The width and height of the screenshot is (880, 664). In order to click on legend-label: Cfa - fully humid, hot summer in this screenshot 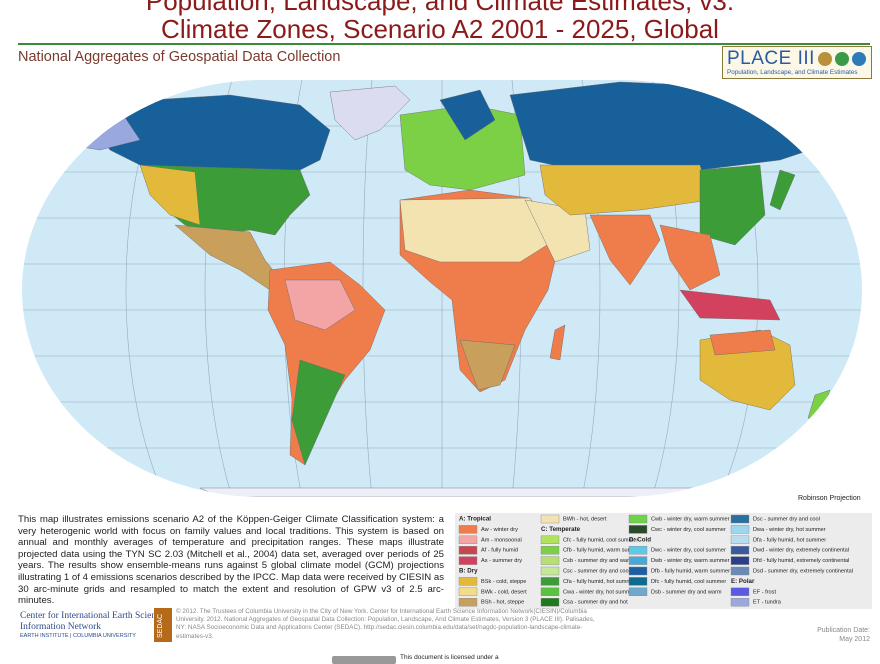, I will do `click(599, 582)`.